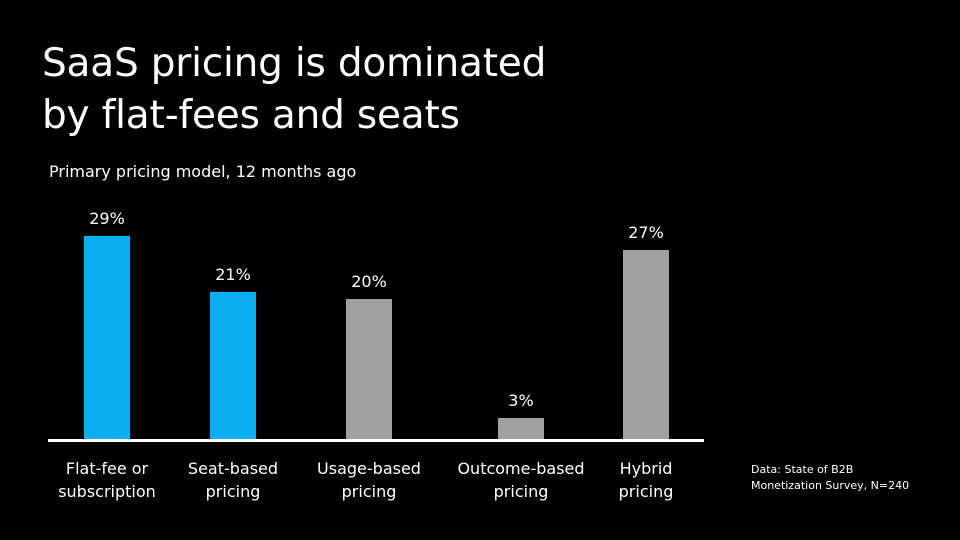 The height and width of the screenshot is (540, 960). What do you see at coordinates (107, 218) in the screenshot?
I see `value-label-1: 29%` at bounding box center [107, 218].